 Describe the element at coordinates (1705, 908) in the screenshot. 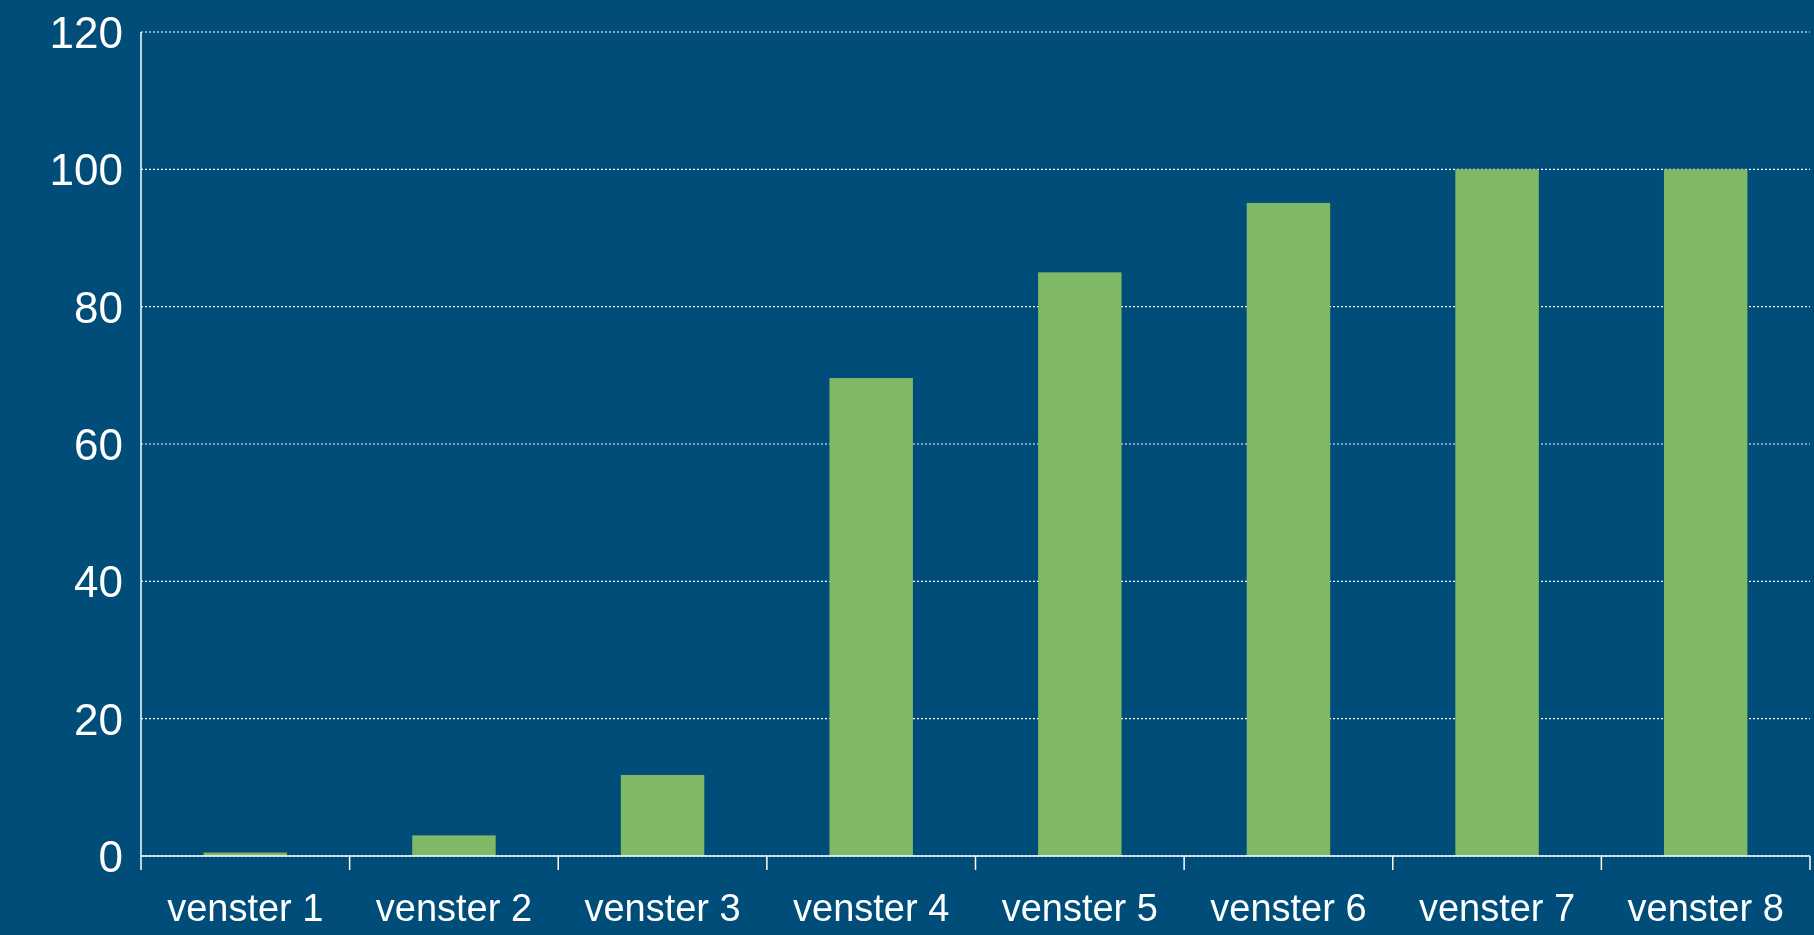

I see `x-tick-label: venster 8` at that location.